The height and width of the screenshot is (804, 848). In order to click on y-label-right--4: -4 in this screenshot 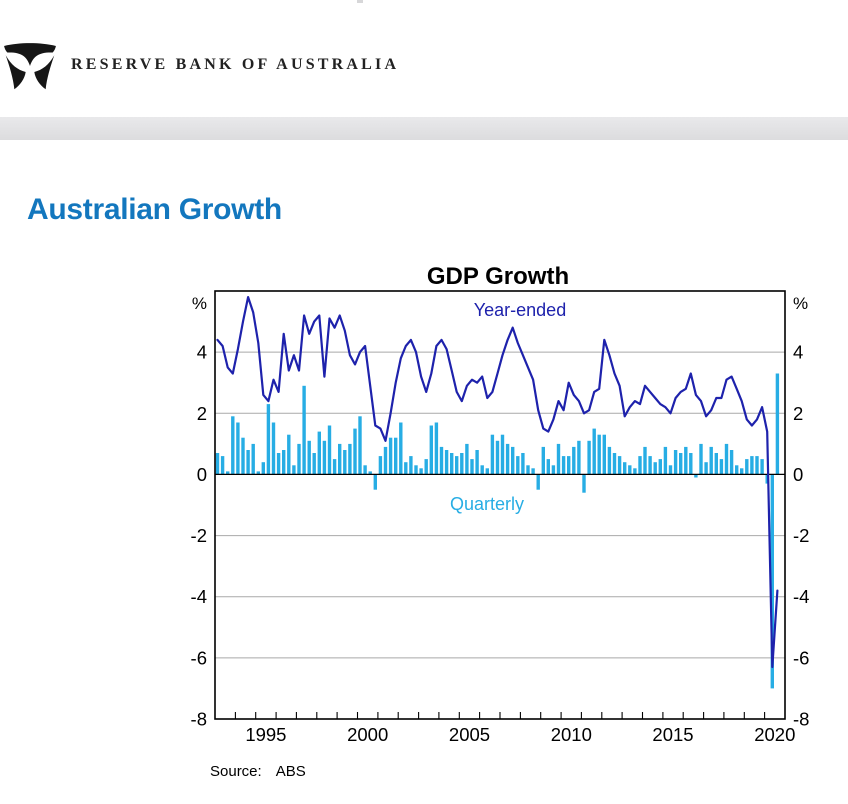, I will do `click(801, 596)`.